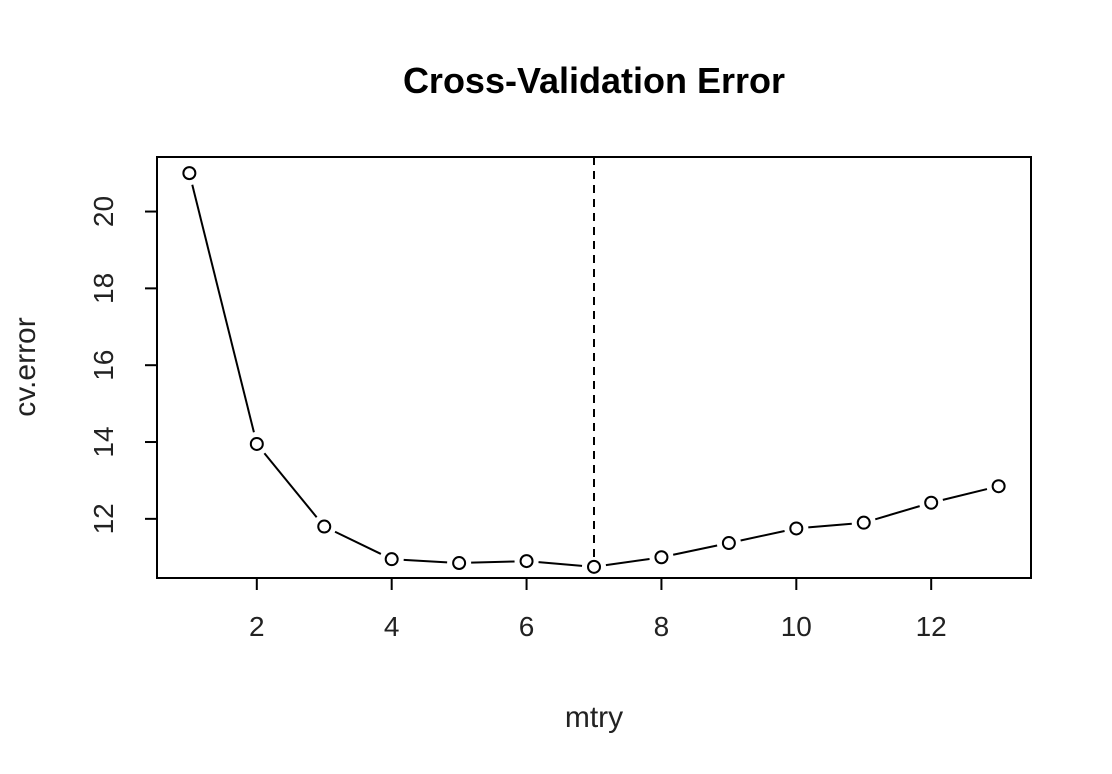 This screenshot has height=774, width=1112. Describe the element at coordinates (796, 626) in the screenshot. I see `x-tick-label: 10` at that location.